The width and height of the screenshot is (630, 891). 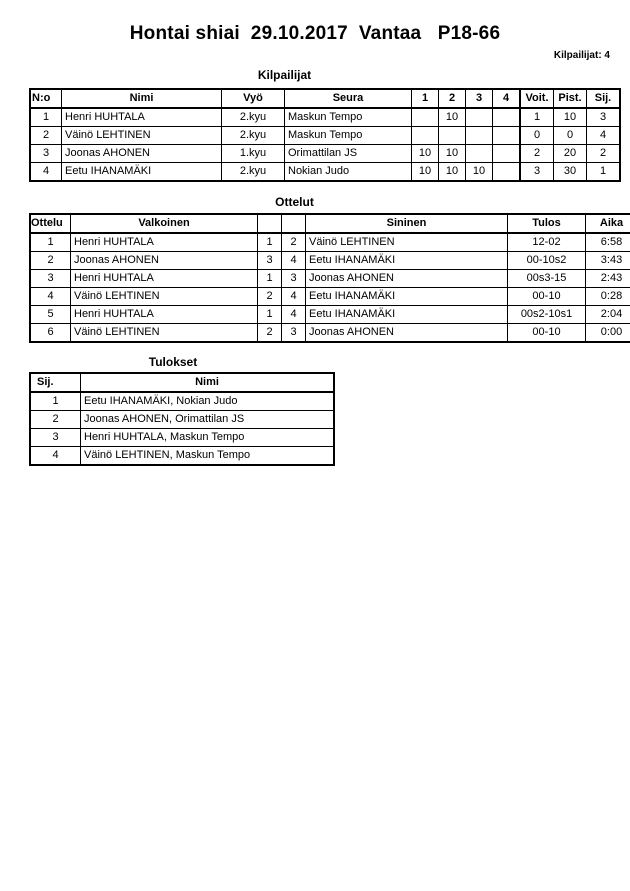 I want to click on column-header-time: Aika, so click(x=607, y=223).